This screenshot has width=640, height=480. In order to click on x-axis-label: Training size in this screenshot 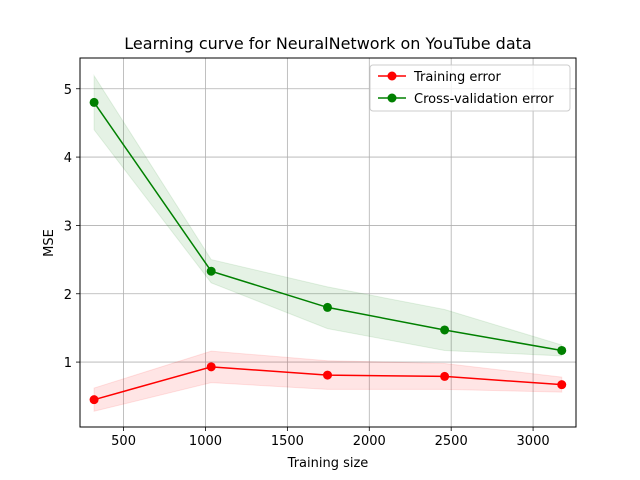, I will do `click(328, 463)`.